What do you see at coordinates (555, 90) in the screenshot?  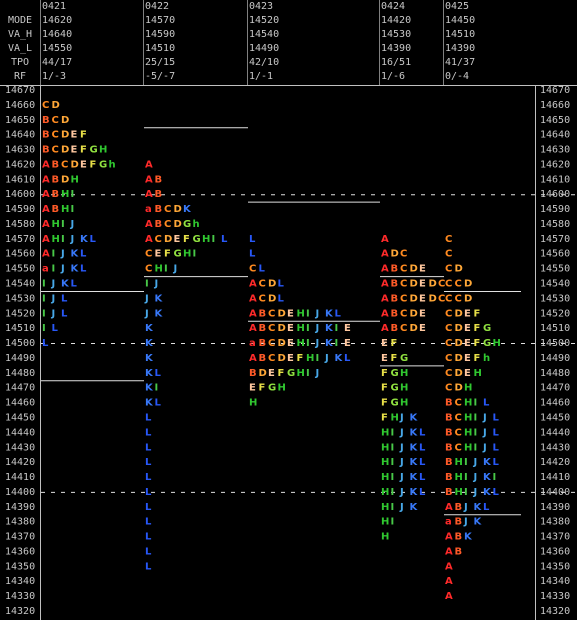 I see `price-label: 14670` at bounding box center [555, 90].